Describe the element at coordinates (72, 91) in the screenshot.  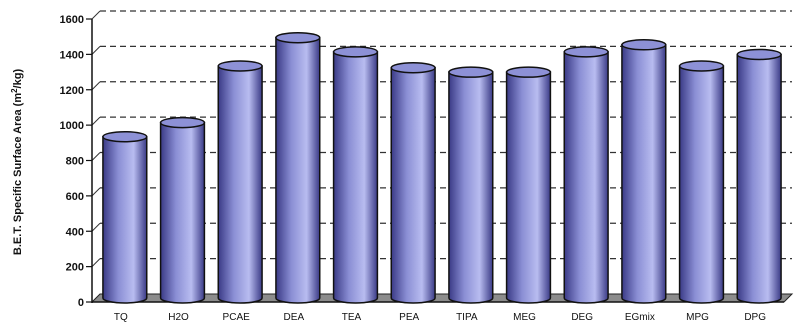
I see `y-tick-label: 1200` at that location.